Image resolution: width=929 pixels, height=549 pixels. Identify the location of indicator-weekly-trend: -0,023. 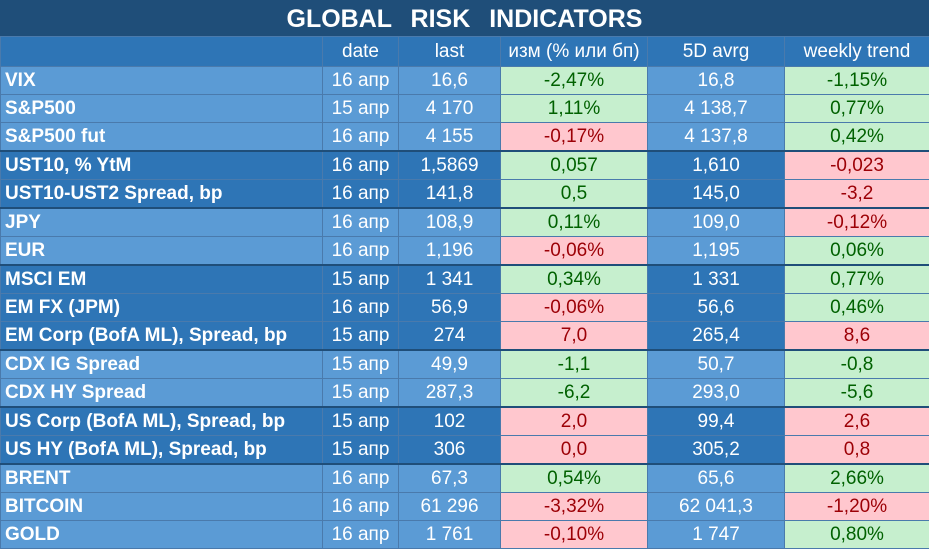
(857, 165).